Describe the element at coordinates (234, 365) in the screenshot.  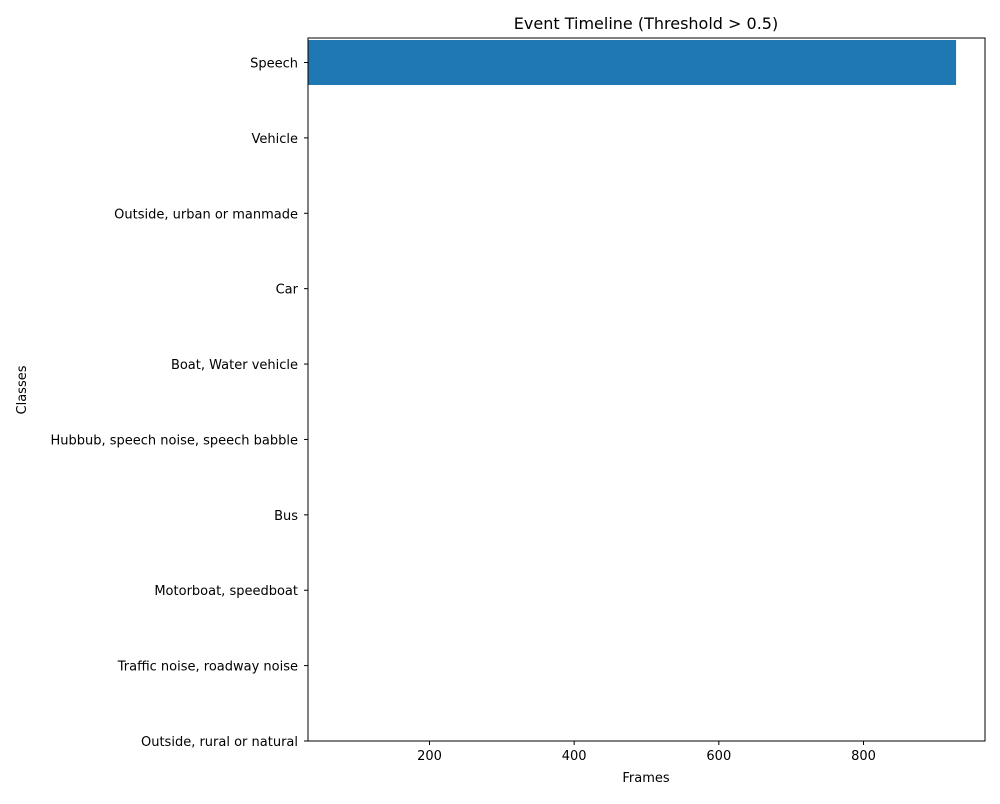
I see `y-tick-label: Boat, Water vehicle` at that location.